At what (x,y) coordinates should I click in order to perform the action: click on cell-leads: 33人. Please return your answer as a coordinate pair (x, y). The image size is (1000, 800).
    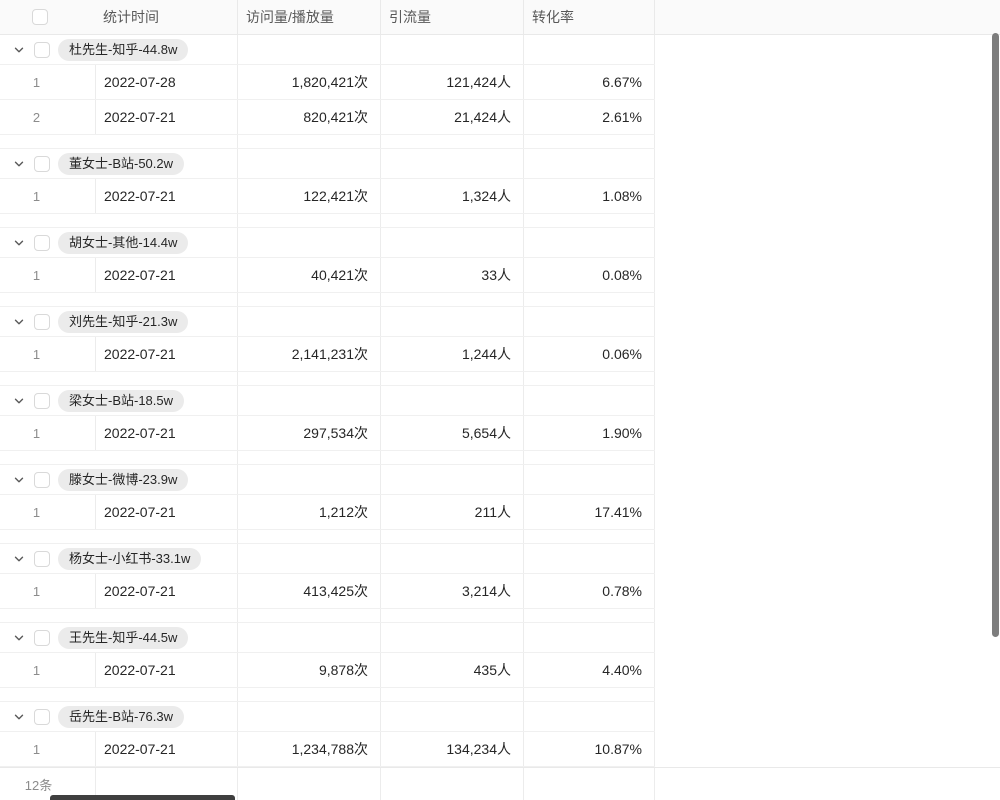
    Looking at the image, I should click on (451, 275).